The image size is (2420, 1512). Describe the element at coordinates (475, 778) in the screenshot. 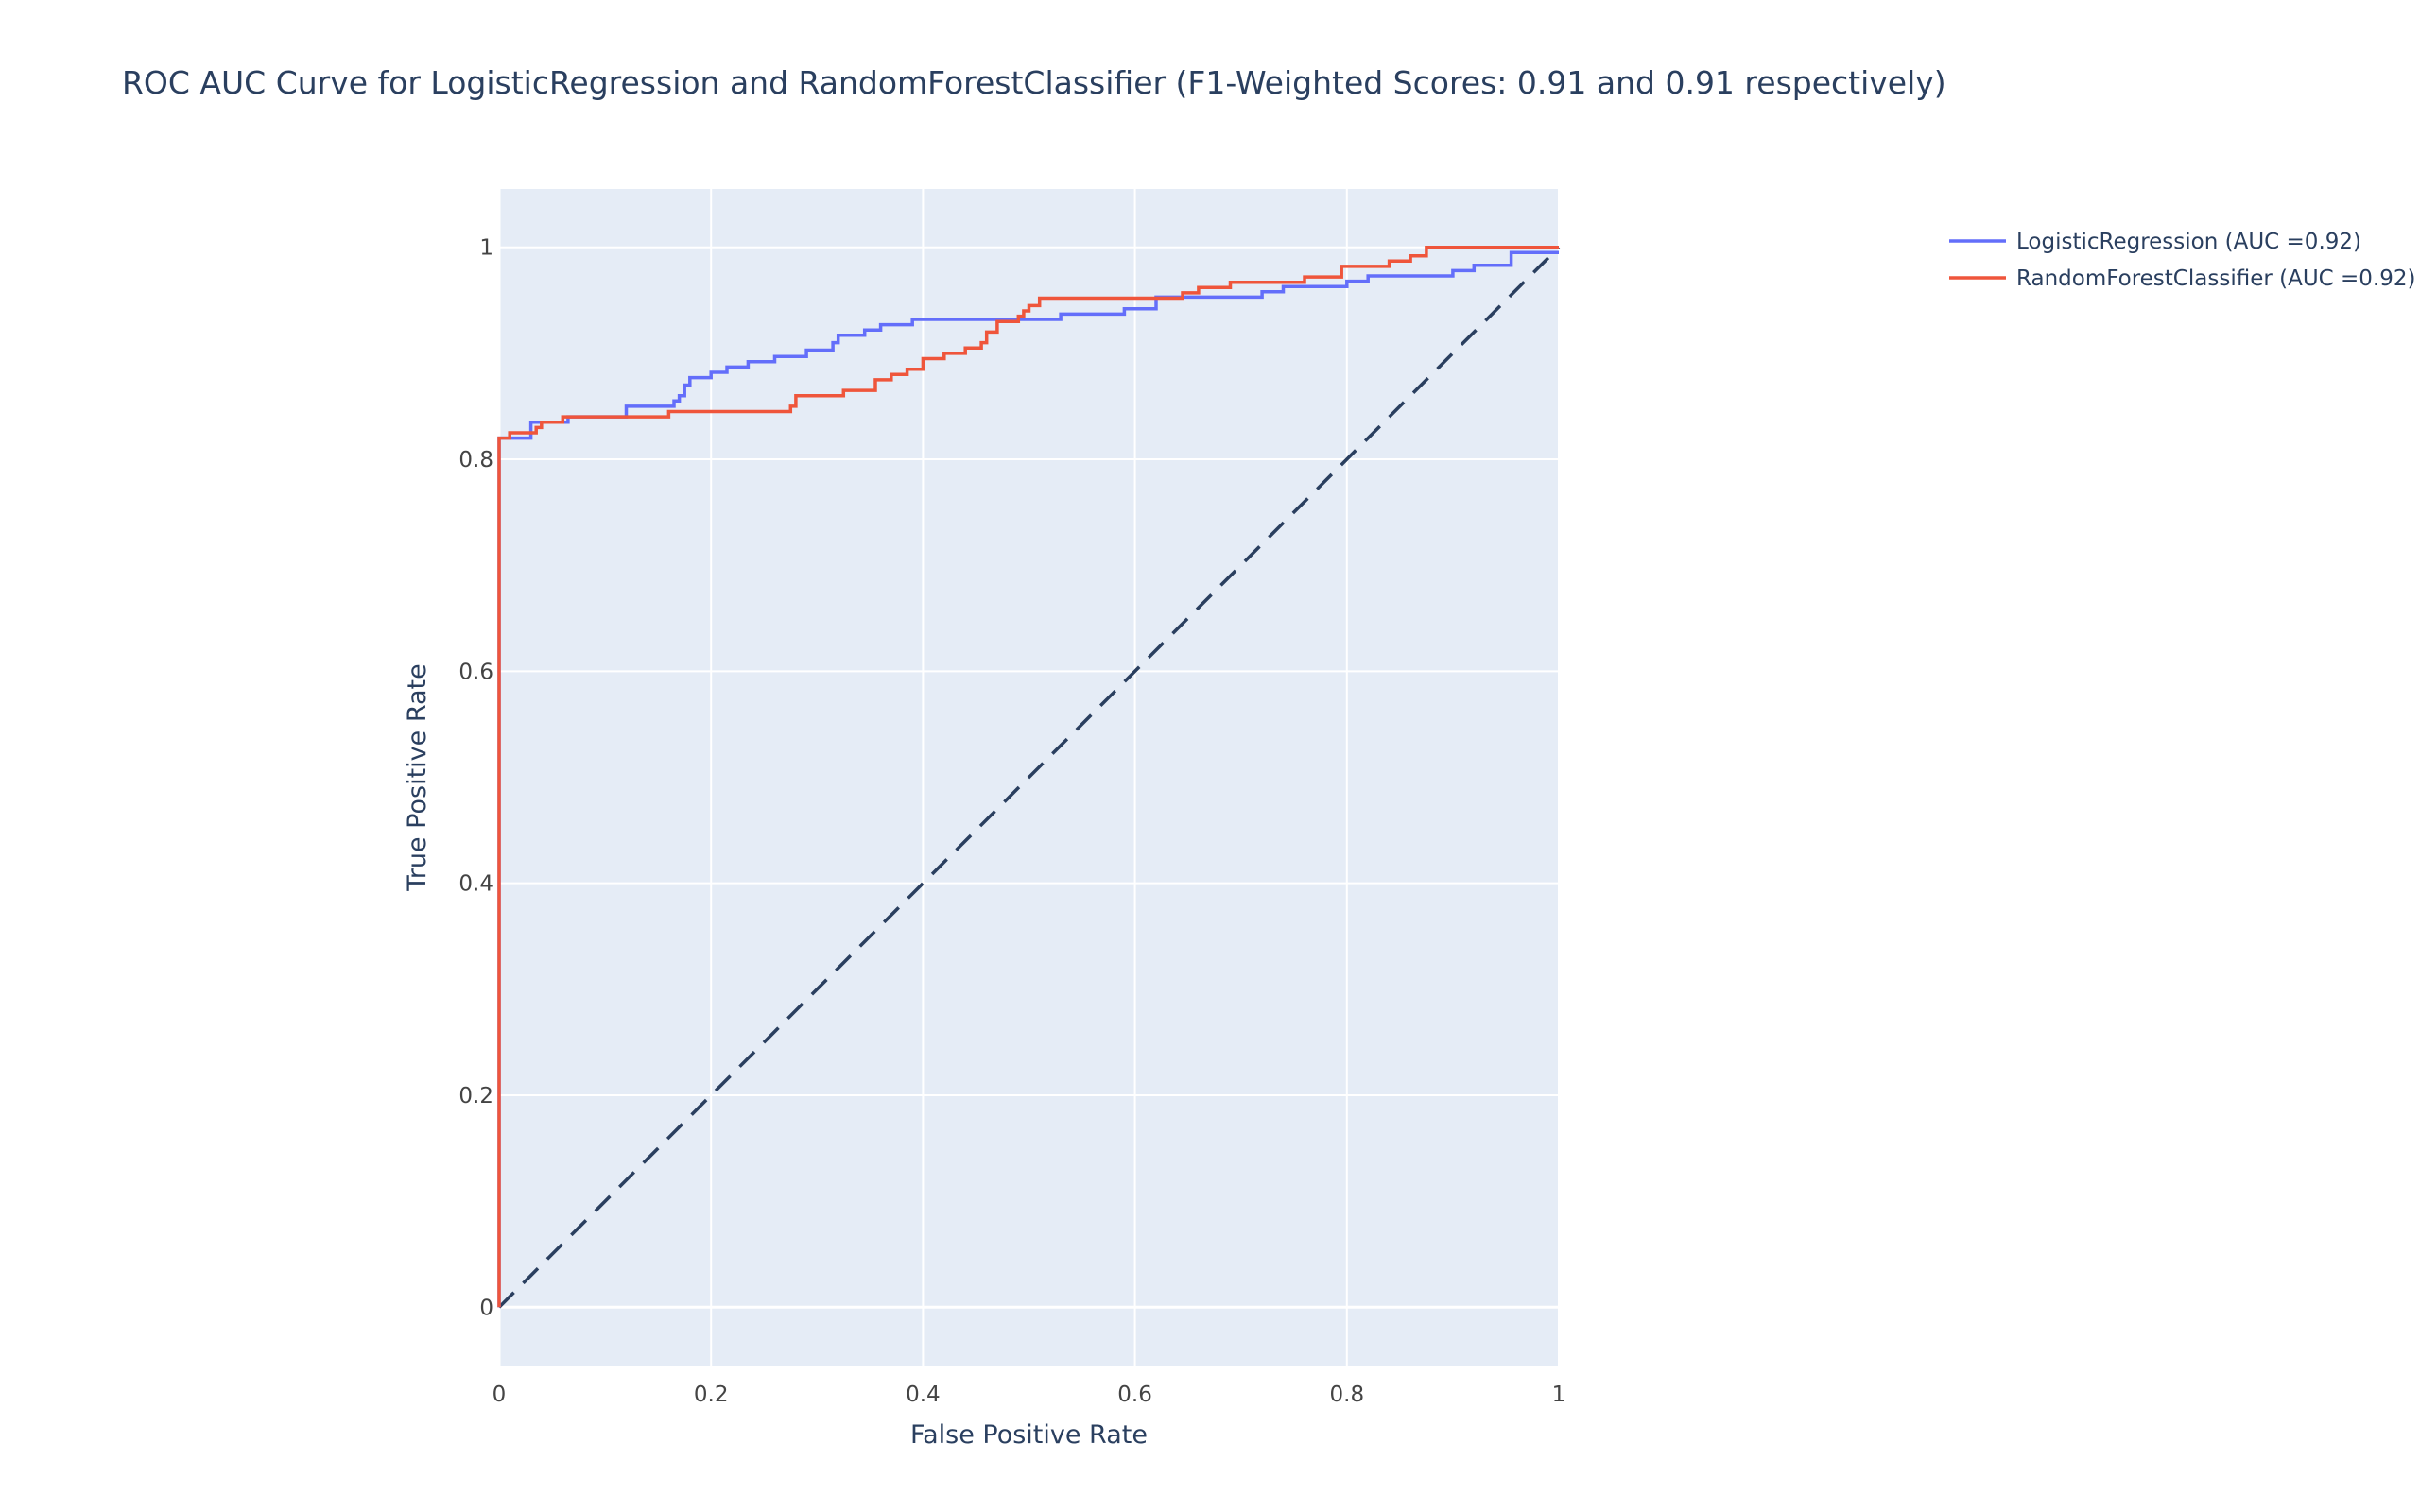

I see `y-axis-ticks: 0 0.2 0.4 0.6 0.8 1` at that location.